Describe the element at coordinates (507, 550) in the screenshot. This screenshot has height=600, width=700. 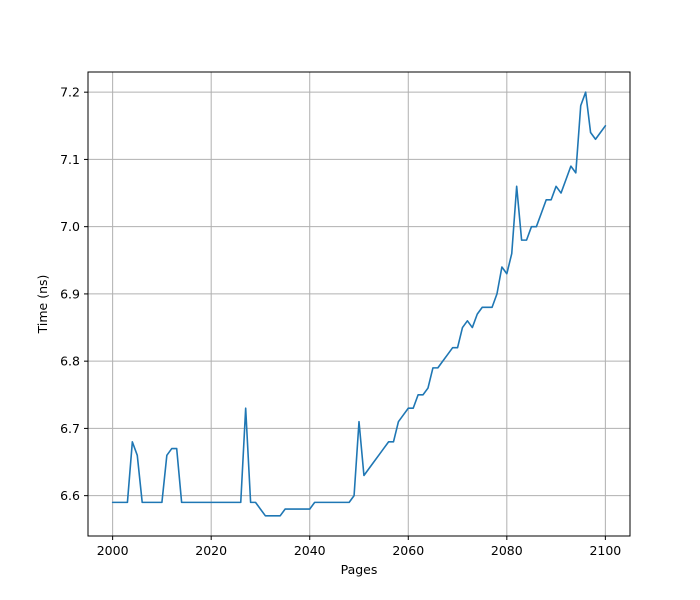
I see `x-tick-label: 2080` at that location.